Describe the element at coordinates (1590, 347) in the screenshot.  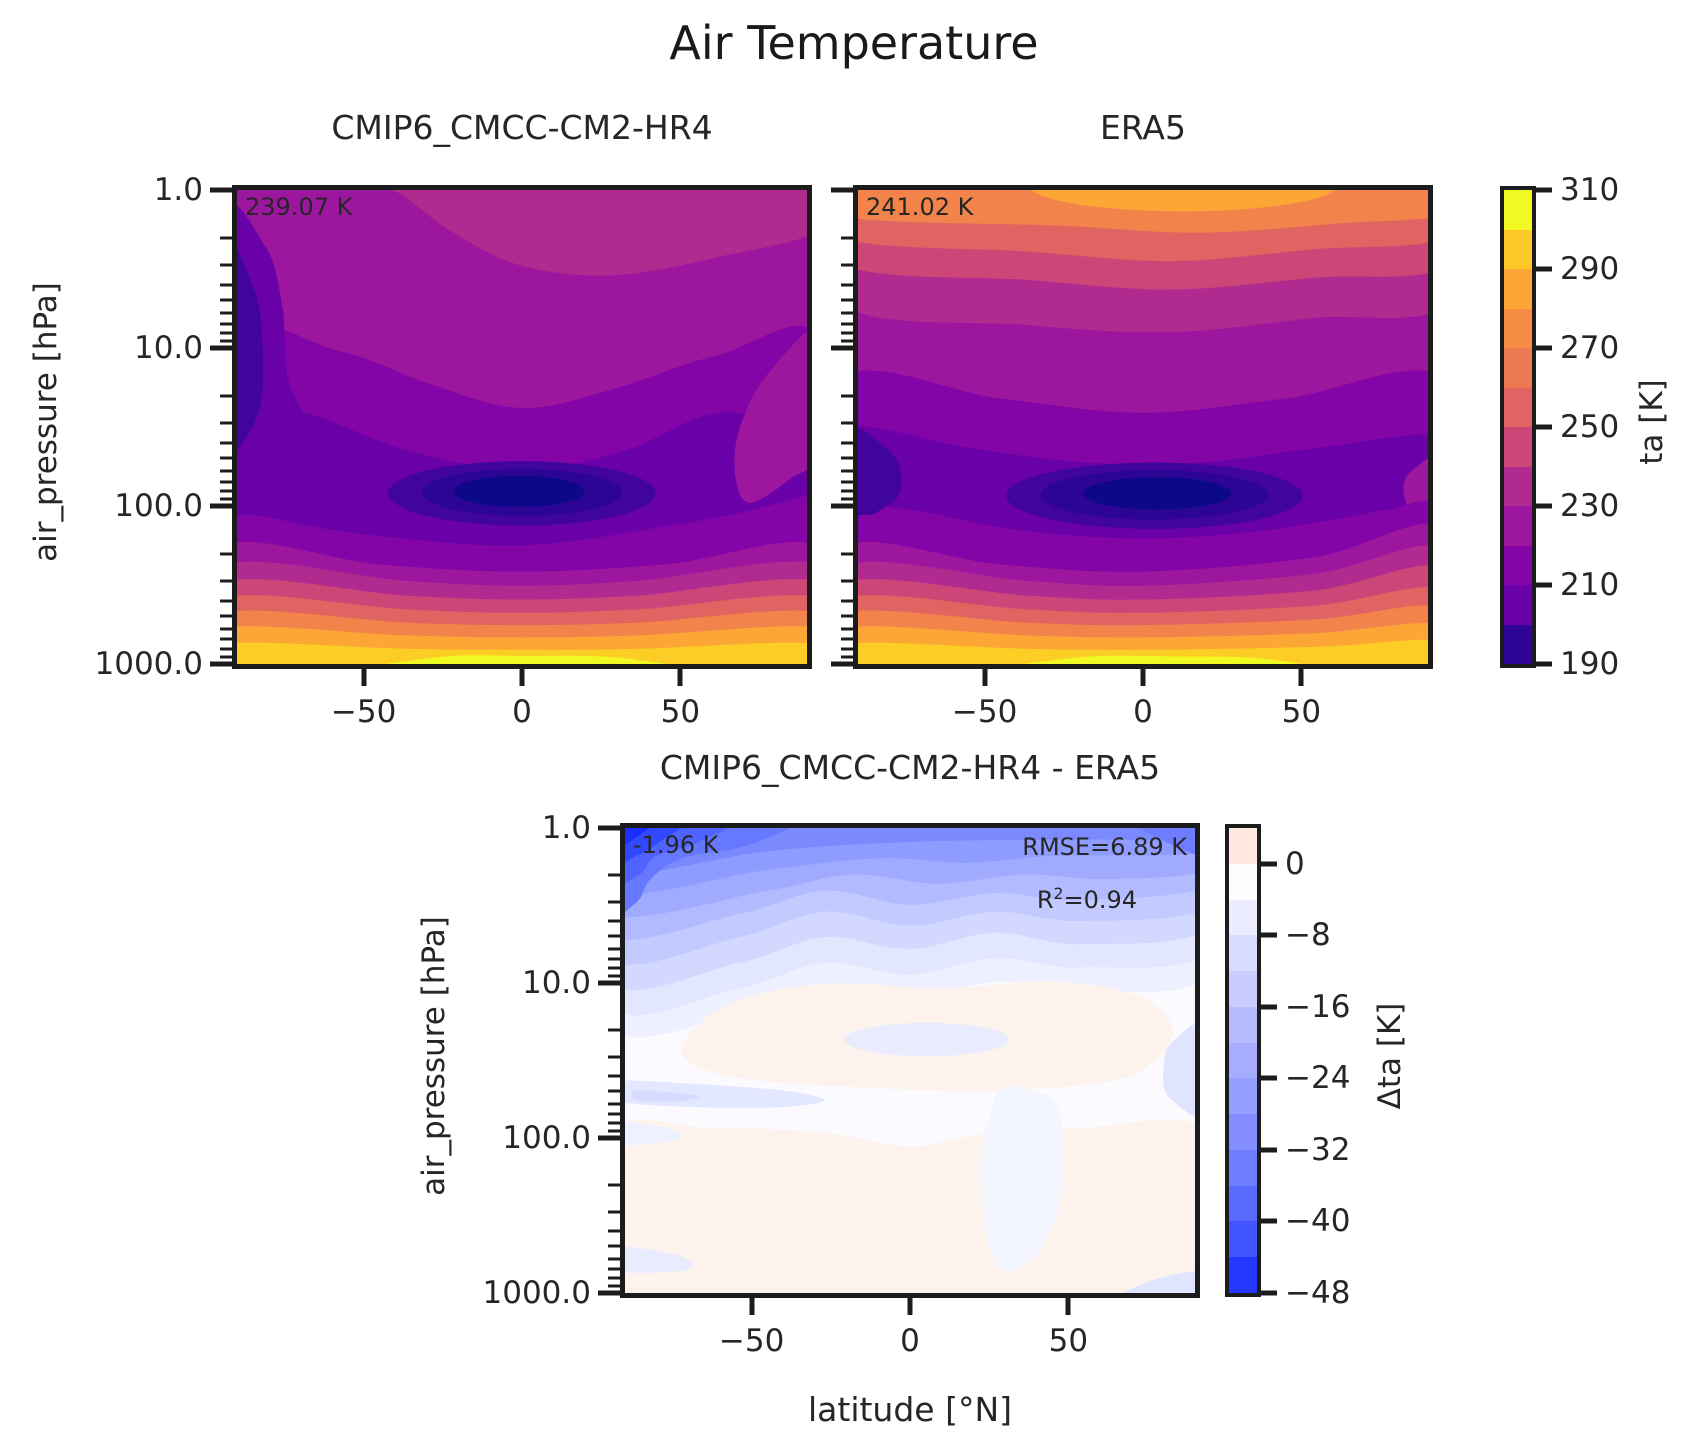
I see `colorbar-tick-label: 270` at that location.